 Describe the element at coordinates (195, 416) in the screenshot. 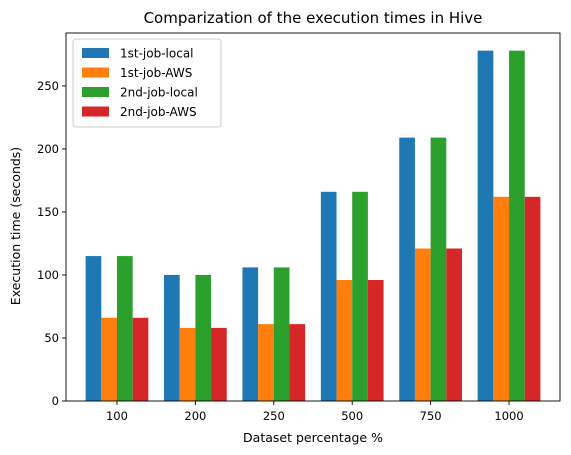

I see `x-tick-label: 200` at that location.